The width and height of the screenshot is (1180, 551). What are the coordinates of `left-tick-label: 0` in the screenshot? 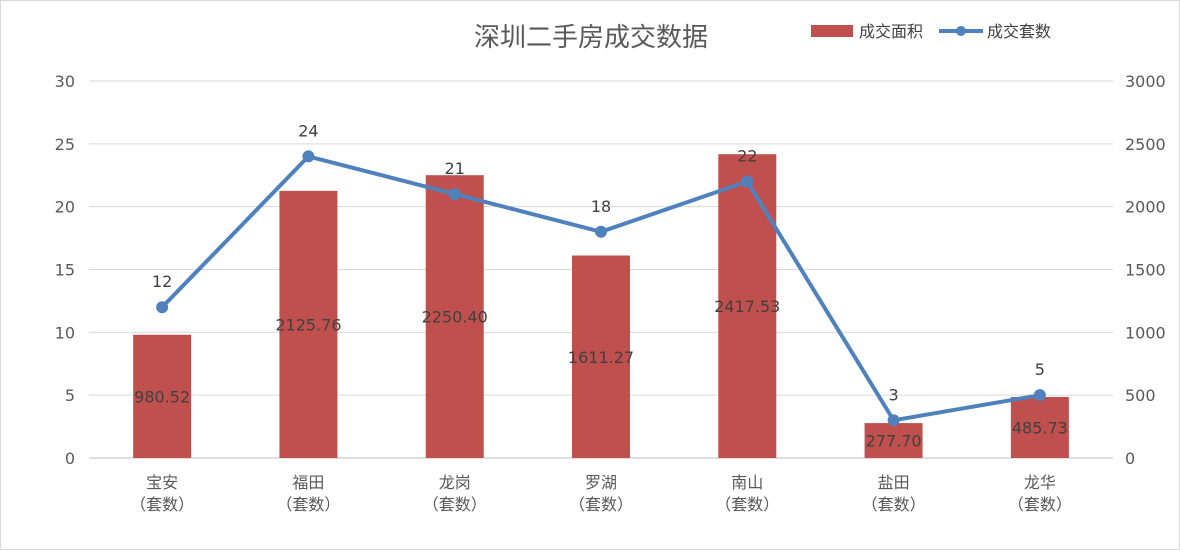 It's located at (70, 458).